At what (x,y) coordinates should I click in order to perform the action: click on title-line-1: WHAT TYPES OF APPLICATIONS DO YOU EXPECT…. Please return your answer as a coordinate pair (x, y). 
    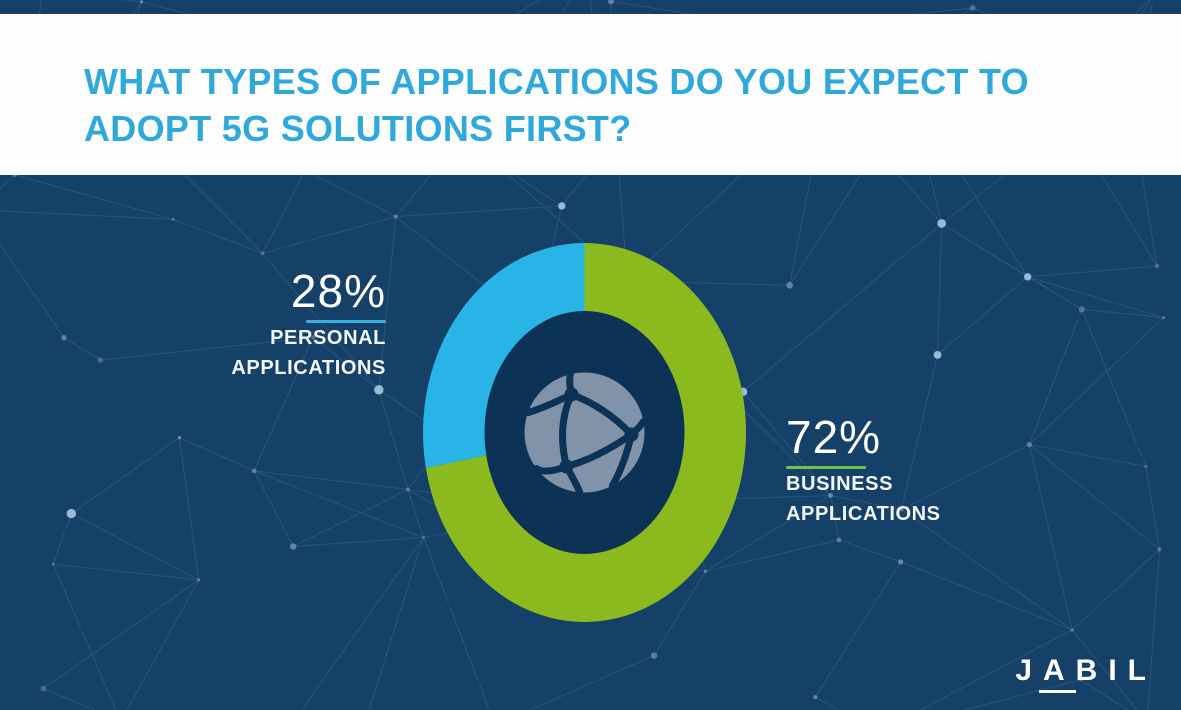
    Looking at the image, I should click on (556, 81).